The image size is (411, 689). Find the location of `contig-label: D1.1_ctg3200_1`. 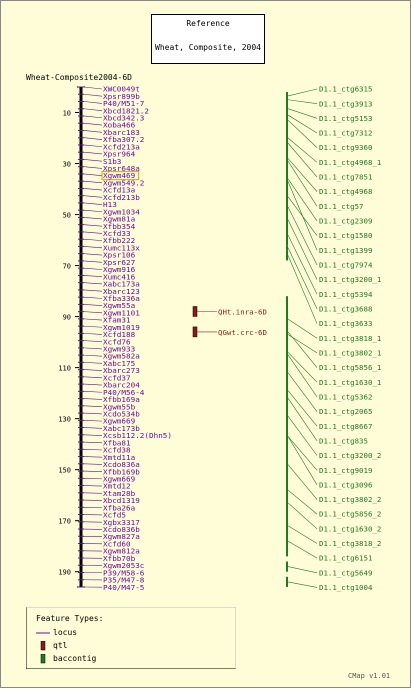

contig-label: D1.1_ctg3200_1 is located at coordinates (350, 279).